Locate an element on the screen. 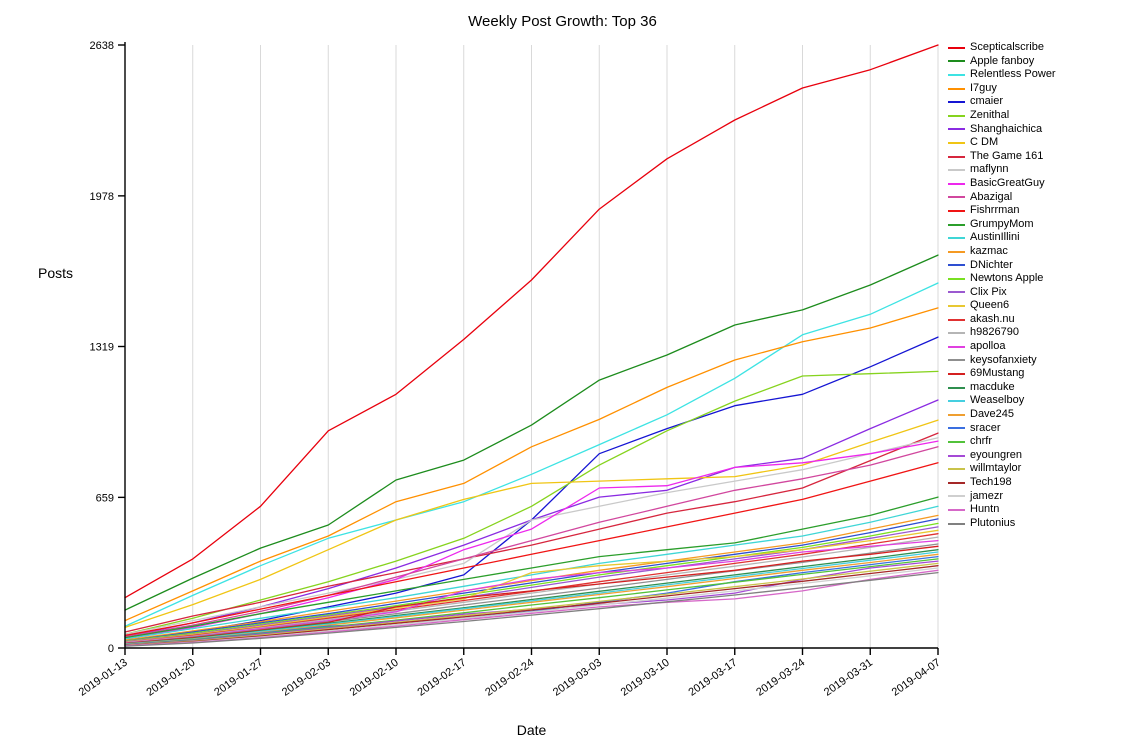  legend-label: keysofanxiety is located at coordinates (1003, 359).